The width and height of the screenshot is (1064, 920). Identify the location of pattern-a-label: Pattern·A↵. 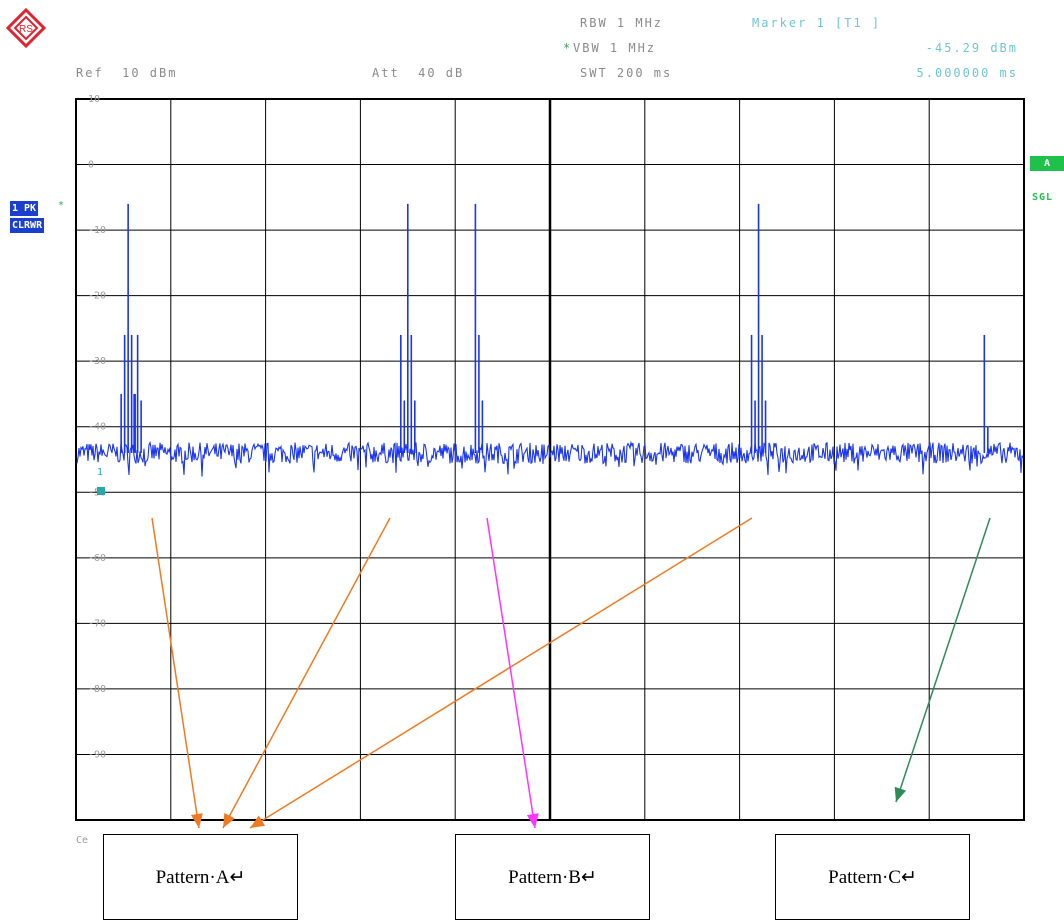
(200, 877).